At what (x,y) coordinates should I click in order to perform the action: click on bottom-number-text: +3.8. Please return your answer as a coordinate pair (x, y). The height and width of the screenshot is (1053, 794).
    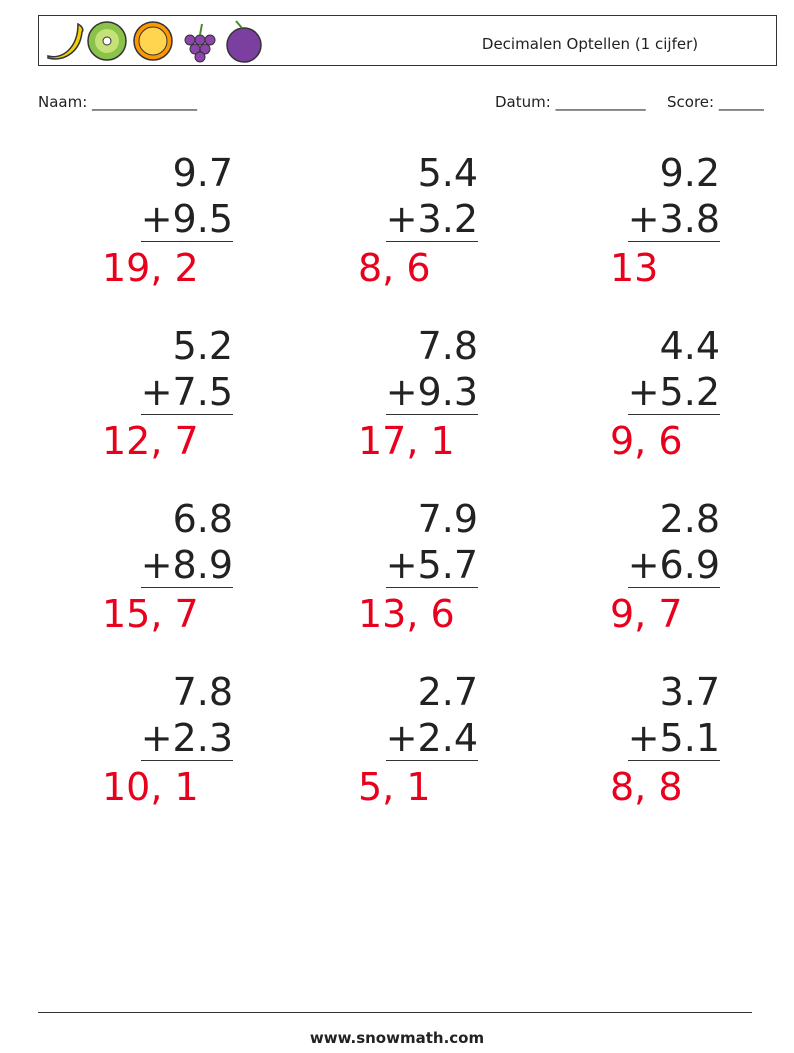
    Looking at the image, I should click on (673, 219).